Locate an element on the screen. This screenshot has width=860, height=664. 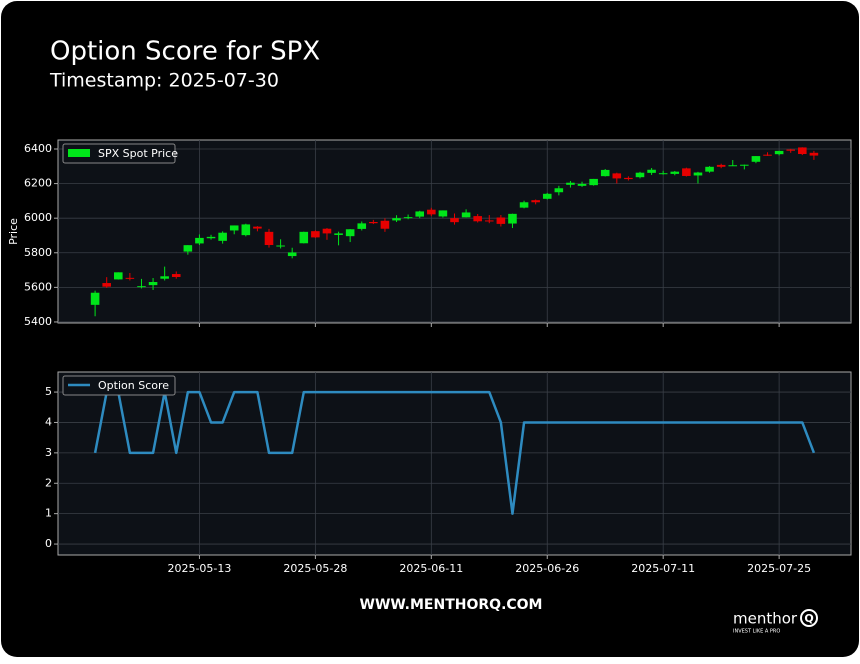
y-tick-label: 6400 is located at coordinates (38, 148).